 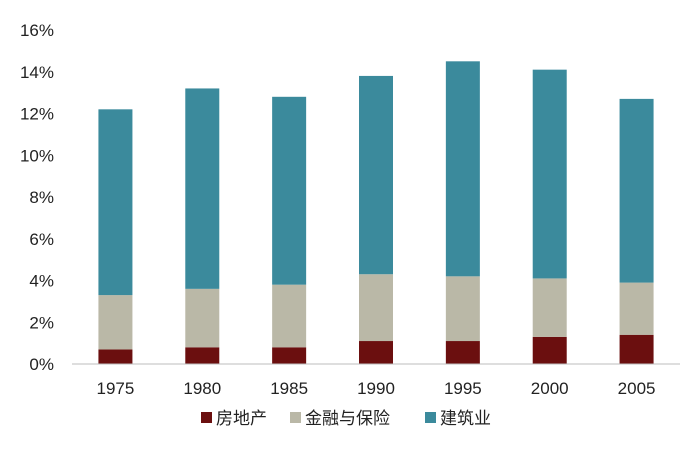 What do you see at coordinates (37, 114) in the screenshot?
I see `y-tick-label: 12%` at bounding box center [37, 114].